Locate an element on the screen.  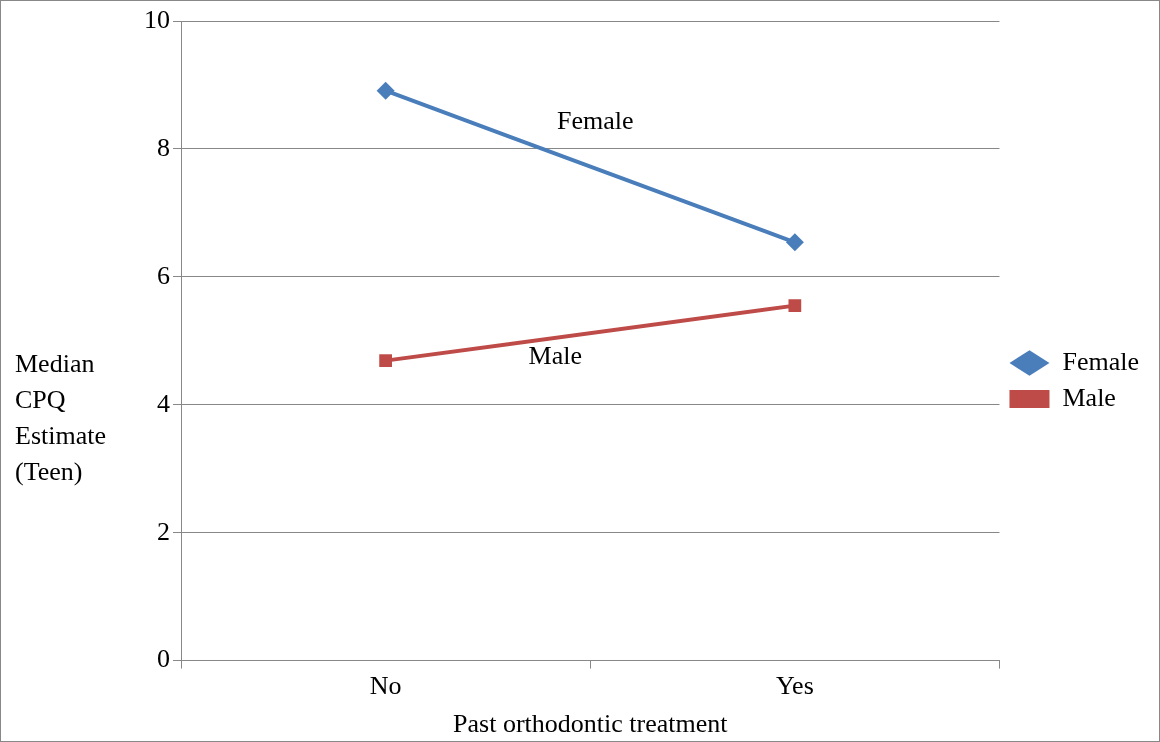
y-tick-label: 10 is located at coordinates (157, 19).